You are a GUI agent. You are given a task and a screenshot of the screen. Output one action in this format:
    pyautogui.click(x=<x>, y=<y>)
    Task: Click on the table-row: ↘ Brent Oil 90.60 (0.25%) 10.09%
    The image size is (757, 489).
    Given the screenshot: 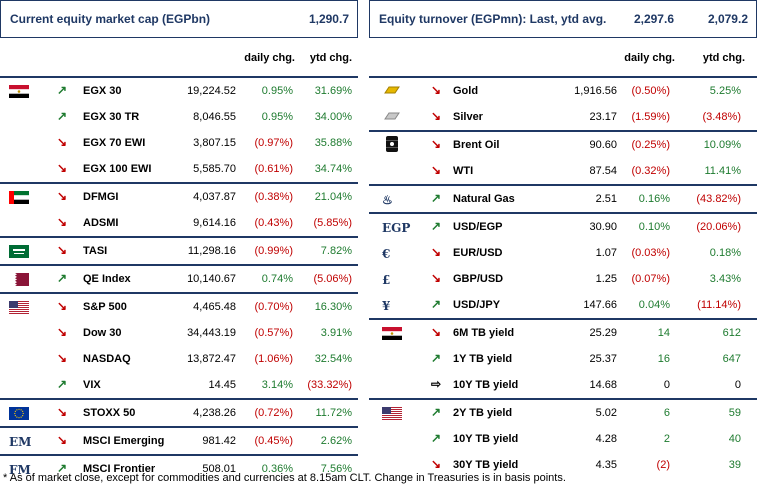 What is the action you would take?
    pyautogui.click(x=563, y=145)
    